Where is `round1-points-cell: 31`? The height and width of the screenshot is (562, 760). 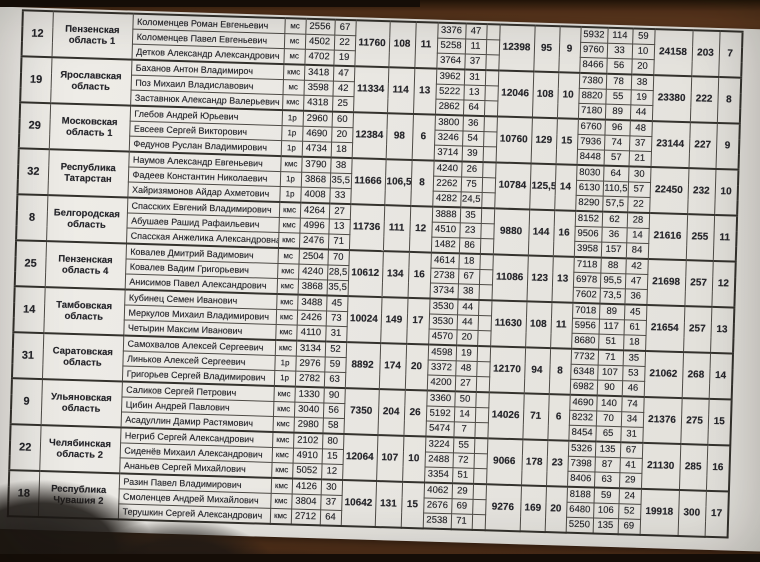
round1-points-cell: 31 is located at coordinates (336, 334).